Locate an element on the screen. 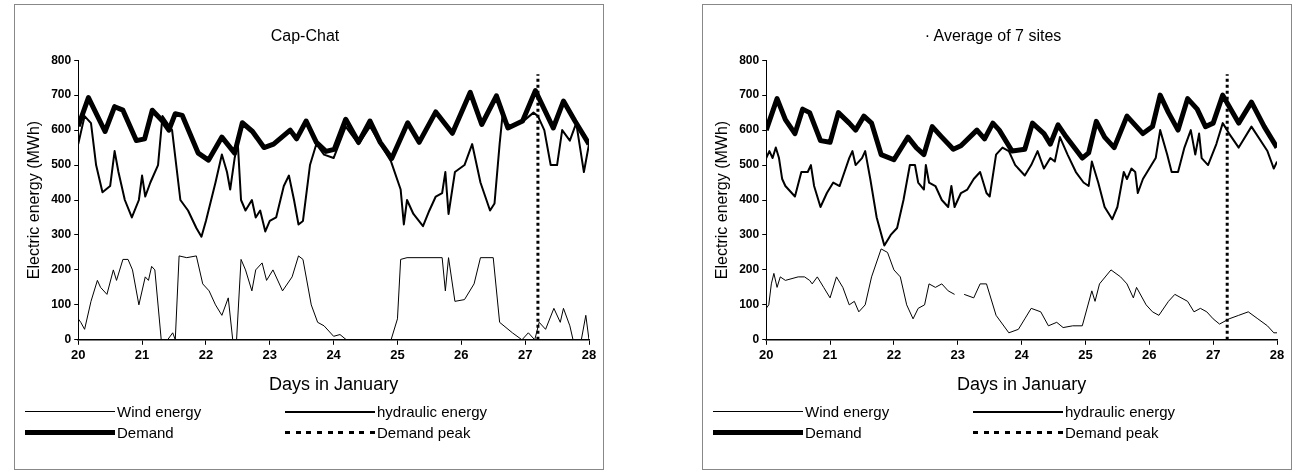  chart-title: · Average of 7 sites is located at coordinates (993, 36).